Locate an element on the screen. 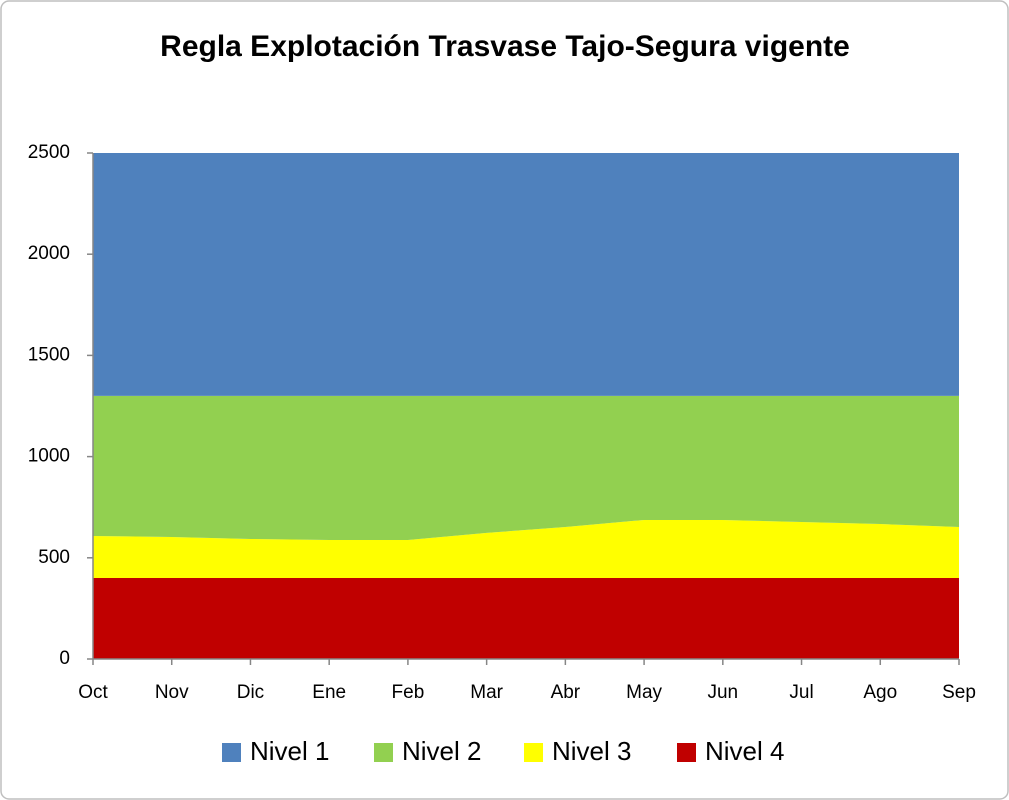  legend-label: Nivel 3 is located at coordinates (591, 751).